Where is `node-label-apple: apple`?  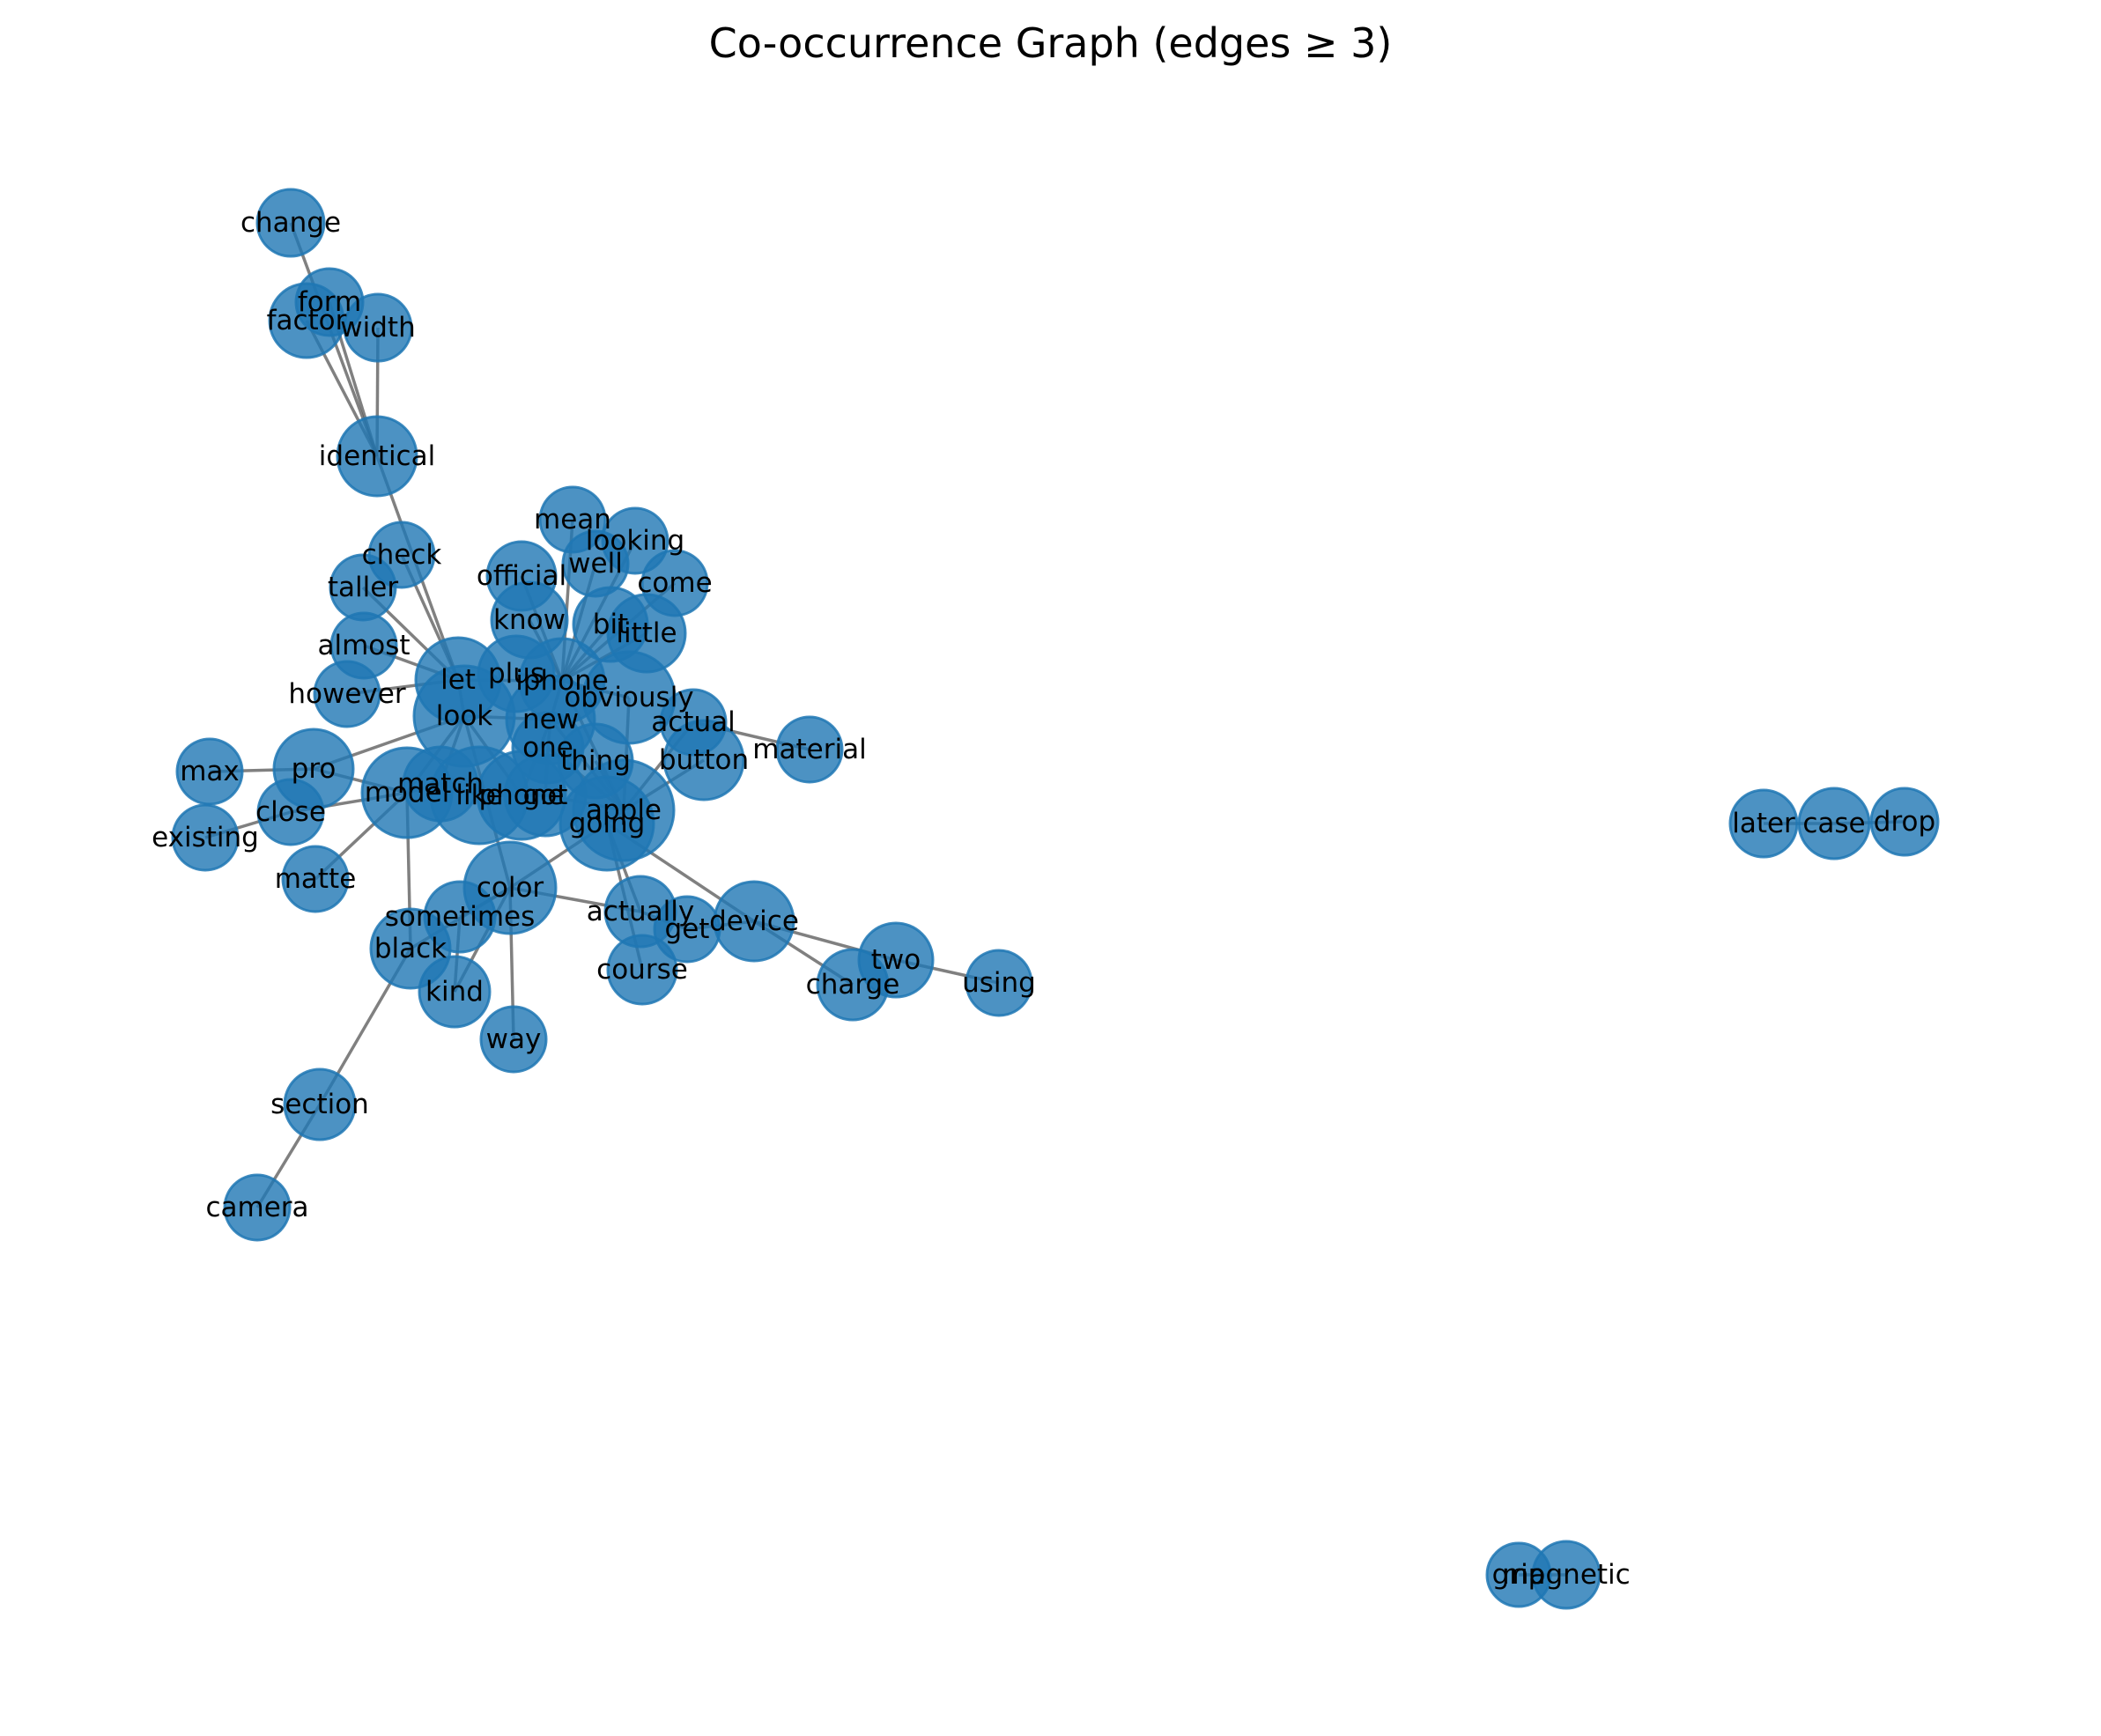 node-label-apple: apple is located at coordinates (624, 810).